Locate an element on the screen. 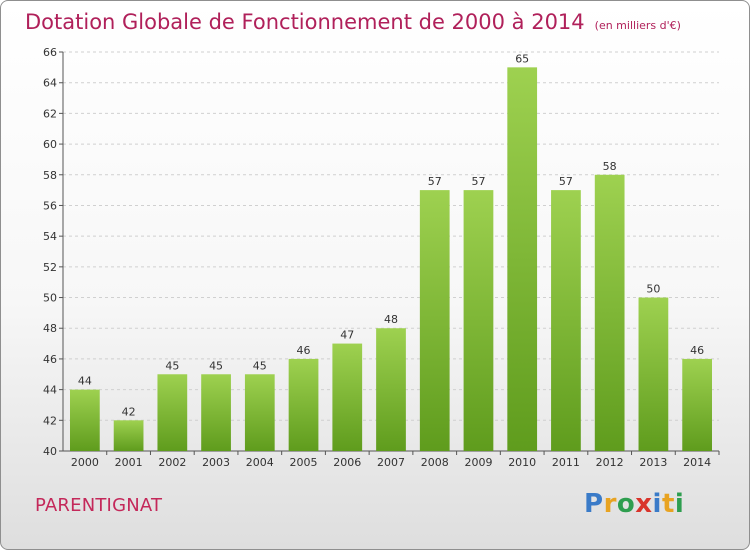  bar-2007 is located at coordinates (391, 389).